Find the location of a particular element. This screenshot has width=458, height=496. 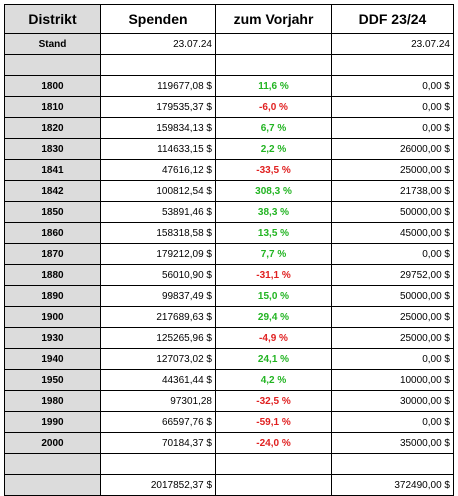

ddf-cell: 26000,00 $ is located at coordinates (392, 149).